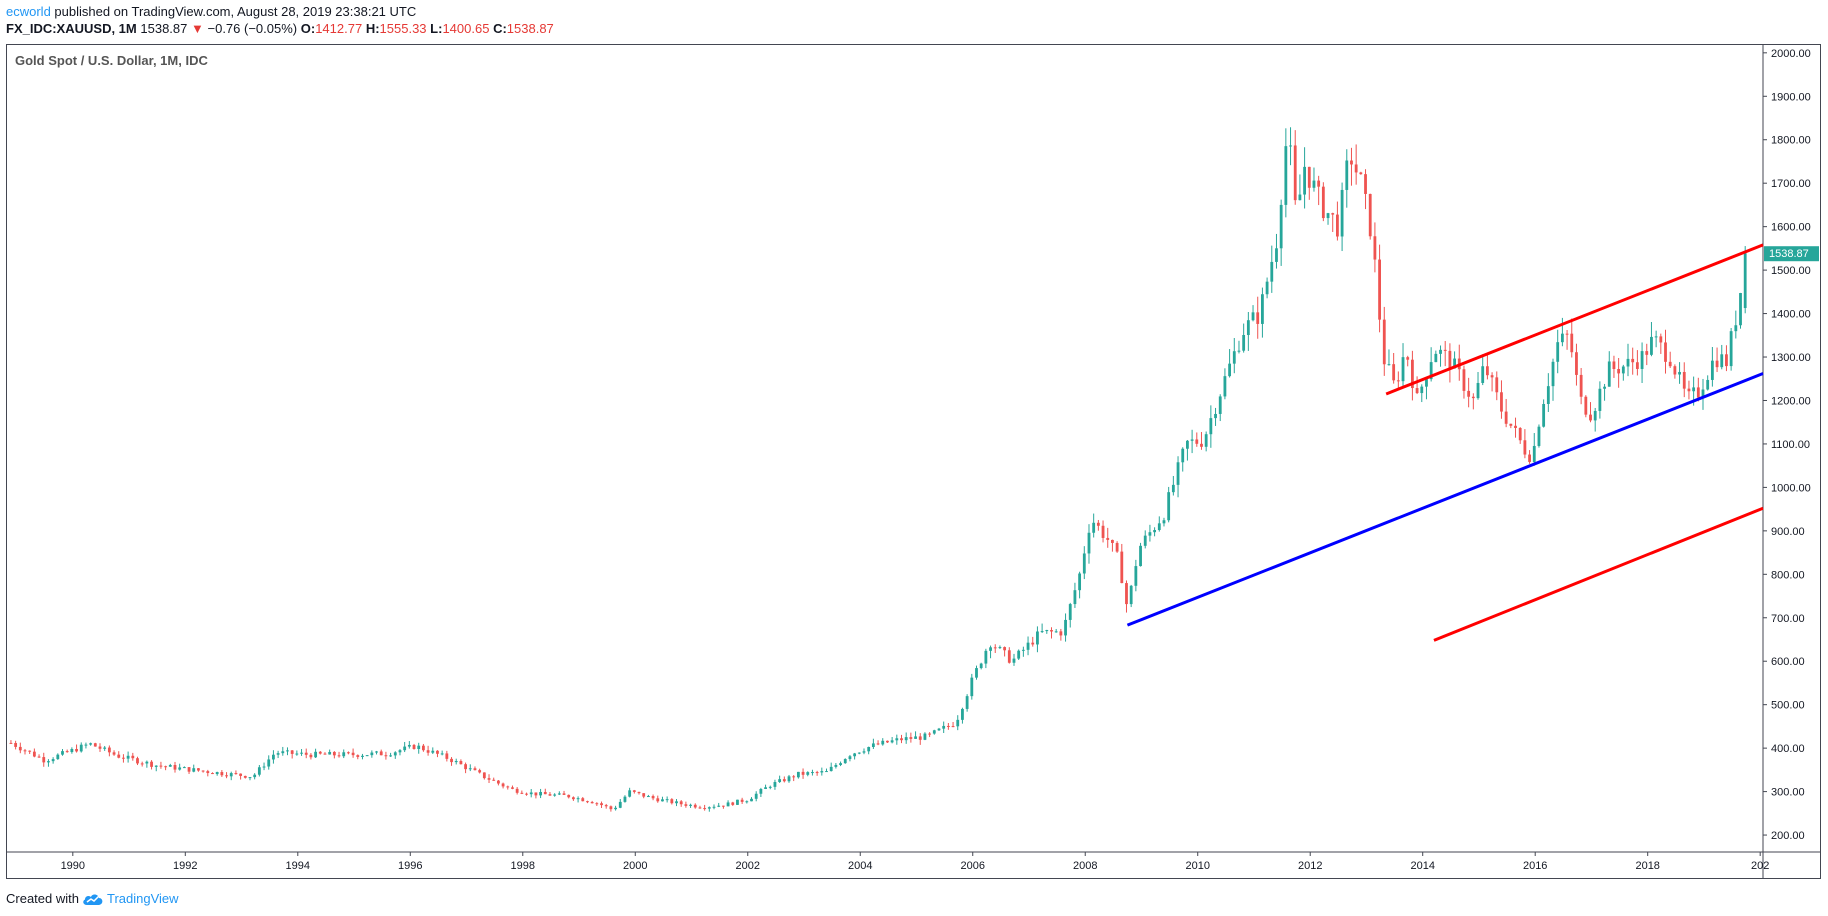 This screenshot has height=916, width=1828. Describe the element at coordinates (308, 28) in the screenshot. I see `open-label: O:` at that location.